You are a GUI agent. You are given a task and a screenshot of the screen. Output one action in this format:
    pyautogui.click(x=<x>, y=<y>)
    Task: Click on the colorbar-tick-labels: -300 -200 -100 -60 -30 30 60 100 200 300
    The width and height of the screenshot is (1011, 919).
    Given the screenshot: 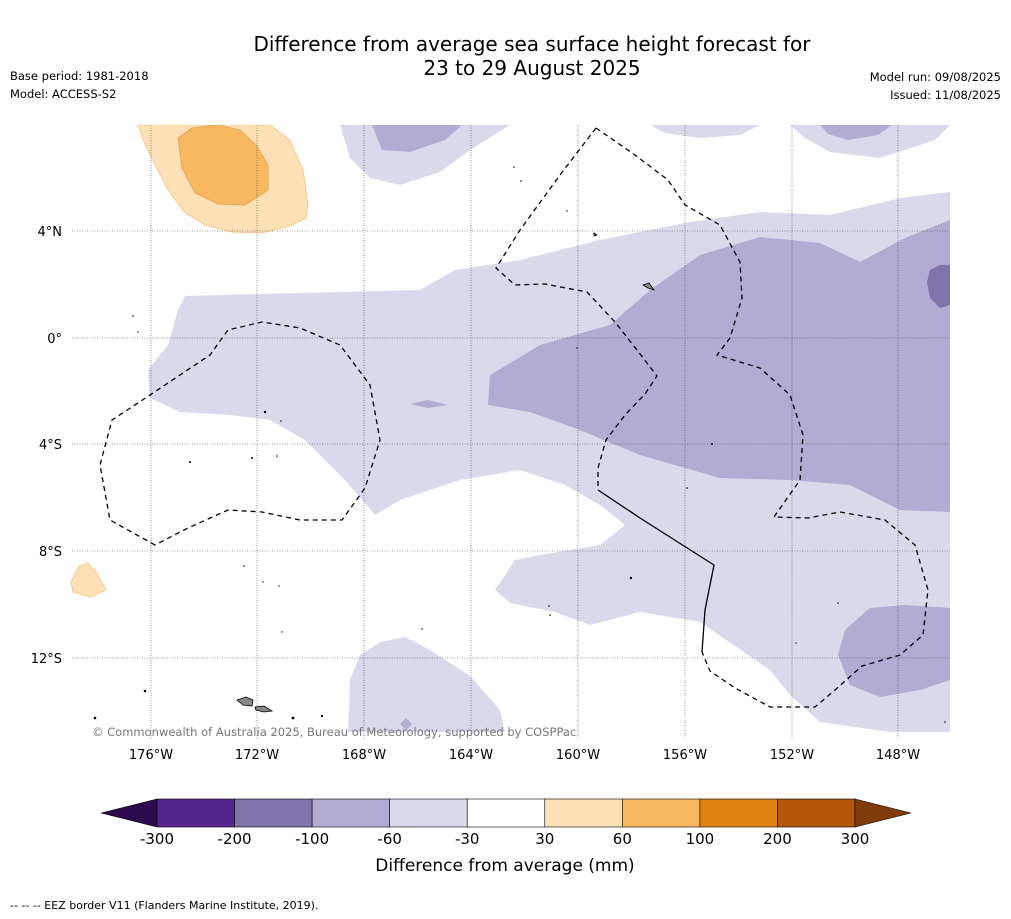 What is the action you would take?
    pyautogui.click(x=504, y=839)
    